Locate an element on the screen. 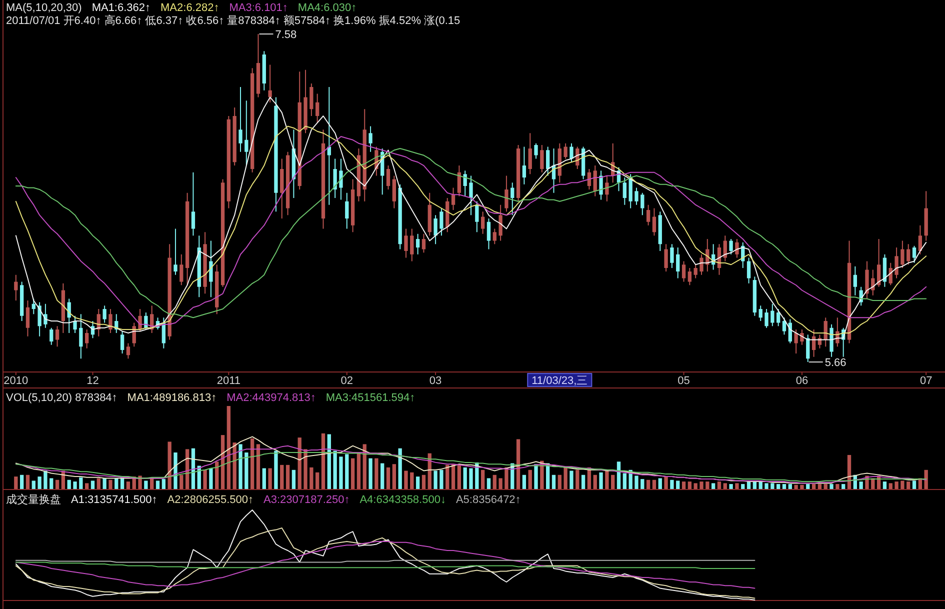 This screenshot has width=945, height=609. x-tick-label: 12 is located at coordinates (92, 381).